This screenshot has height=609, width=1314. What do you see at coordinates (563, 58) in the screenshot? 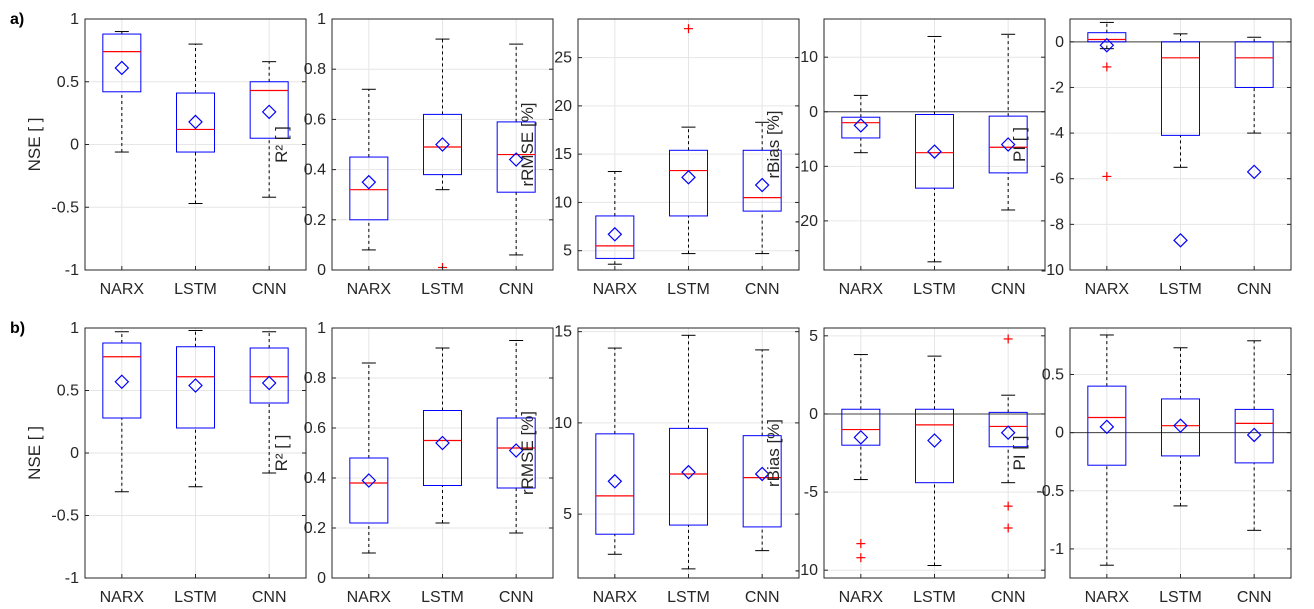
I see `y-tick-label: 25` at bounding box center [563, 58].